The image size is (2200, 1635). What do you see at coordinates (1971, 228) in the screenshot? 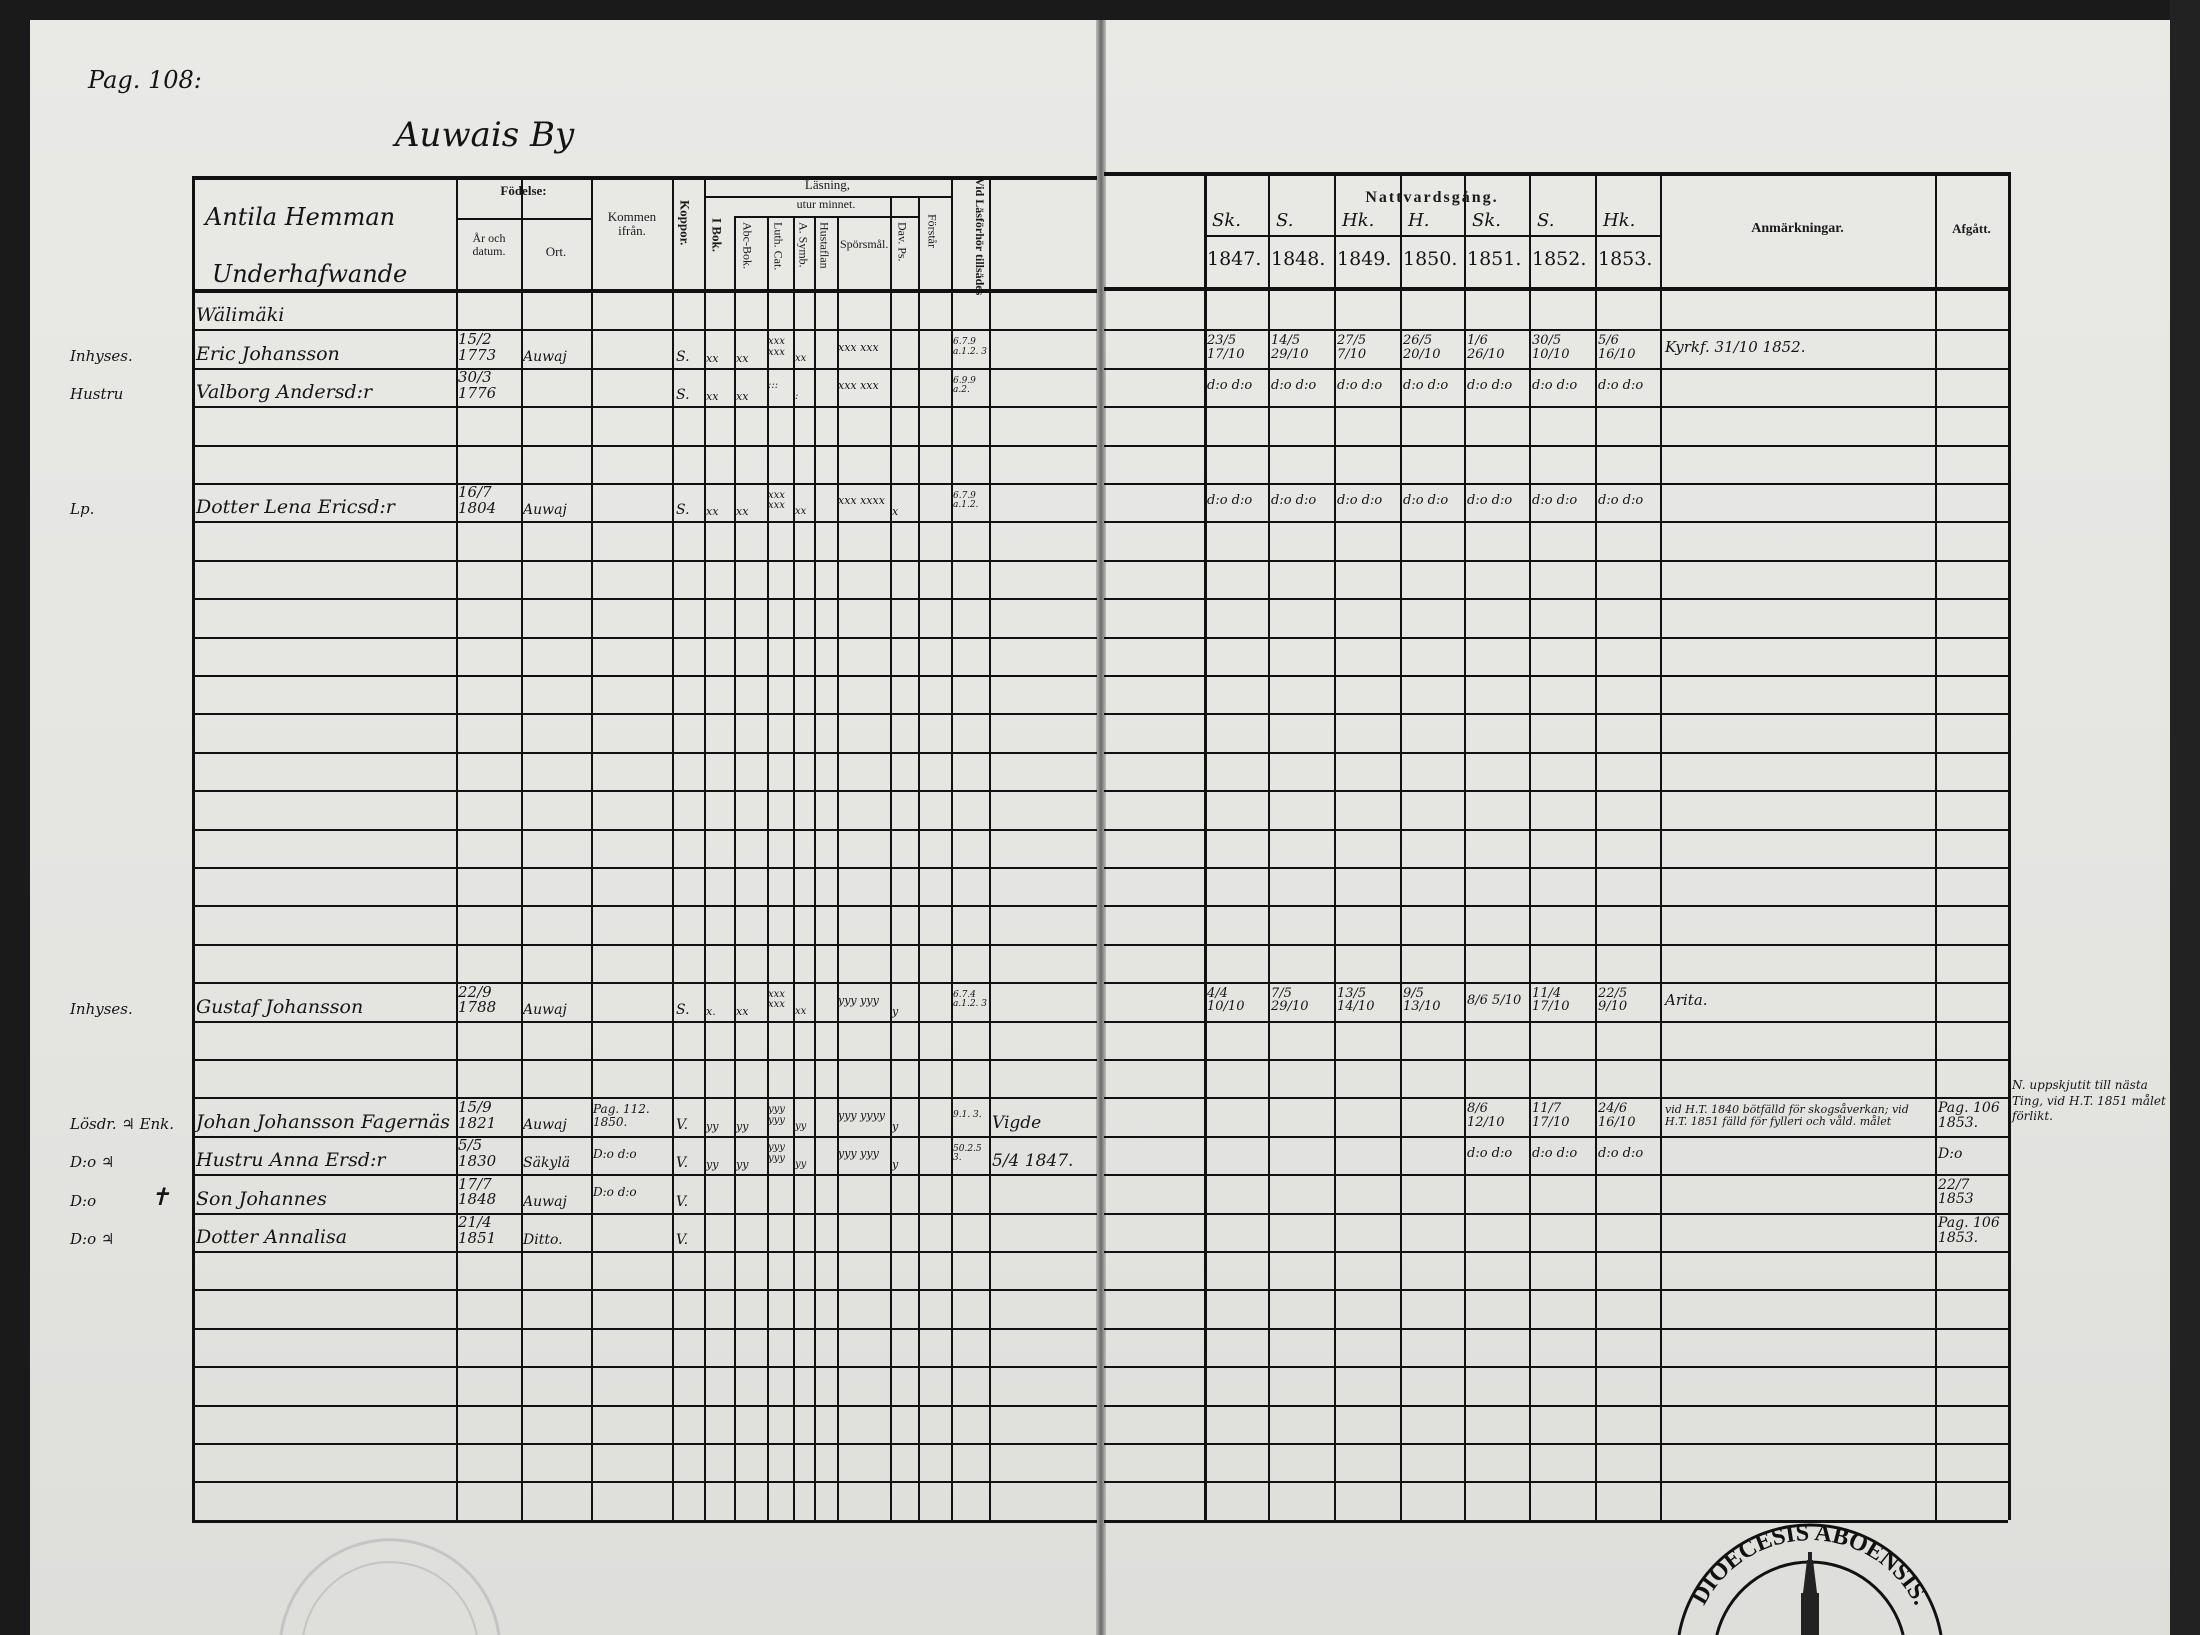
I see `header-afgatt: Afgått.` at bounding box center [1971, 228].